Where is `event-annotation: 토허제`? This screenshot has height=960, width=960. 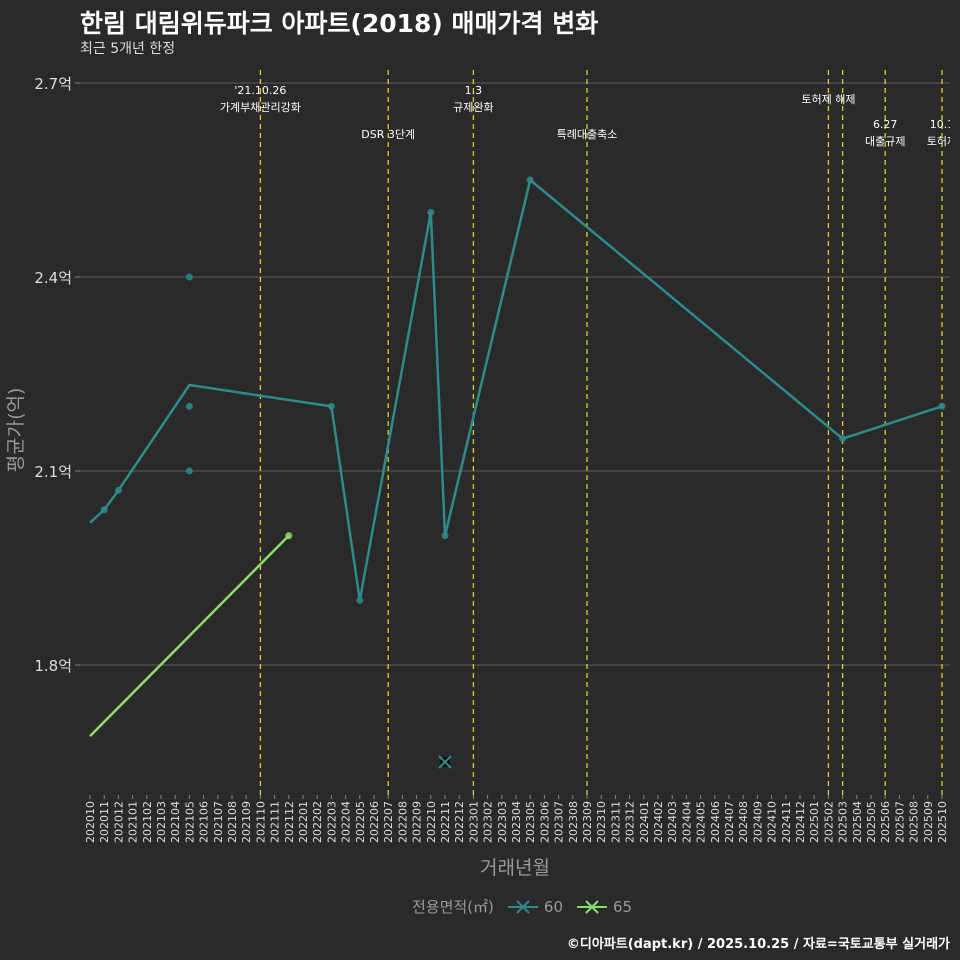
event-annotation: 토허제 is located at coordinates (942, 141).